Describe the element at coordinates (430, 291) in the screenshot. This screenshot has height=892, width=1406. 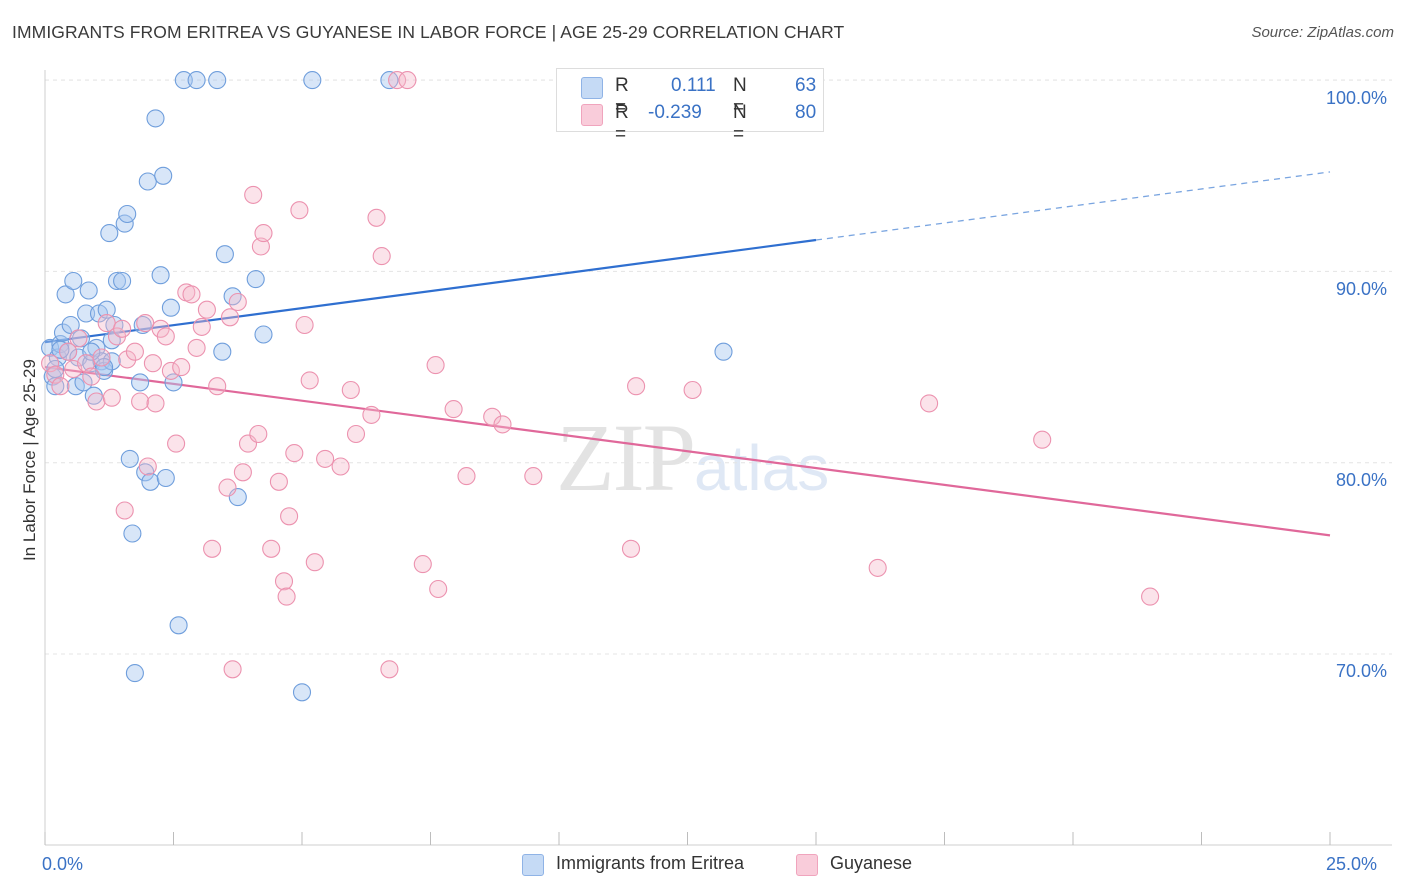
I see `eritrea-trend-line` at that location.